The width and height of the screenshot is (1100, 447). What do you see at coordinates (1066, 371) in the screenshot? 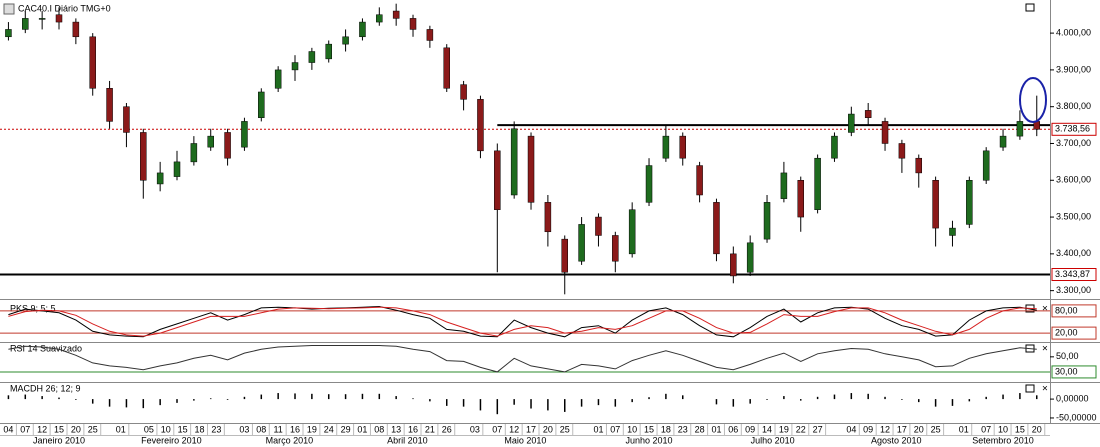
I see `level-label: 30,00` at bounding box center [1066, 371].